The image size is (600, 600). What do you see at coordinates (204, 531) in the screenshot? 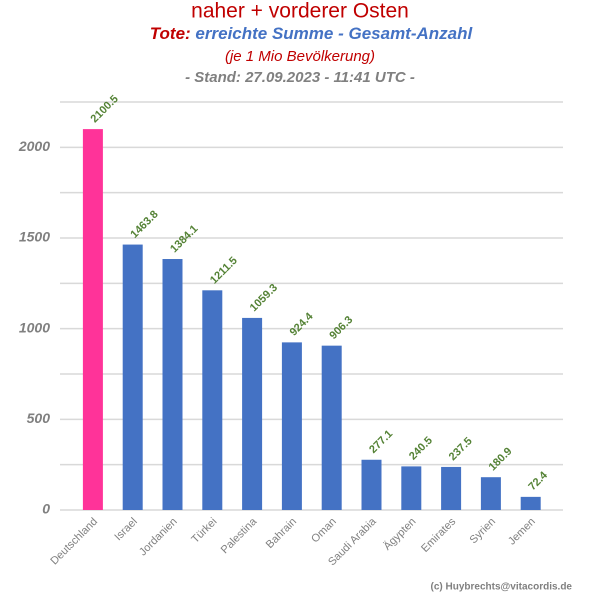
I see `x-tick-label: Türkei` at bounding box center [204, 531].